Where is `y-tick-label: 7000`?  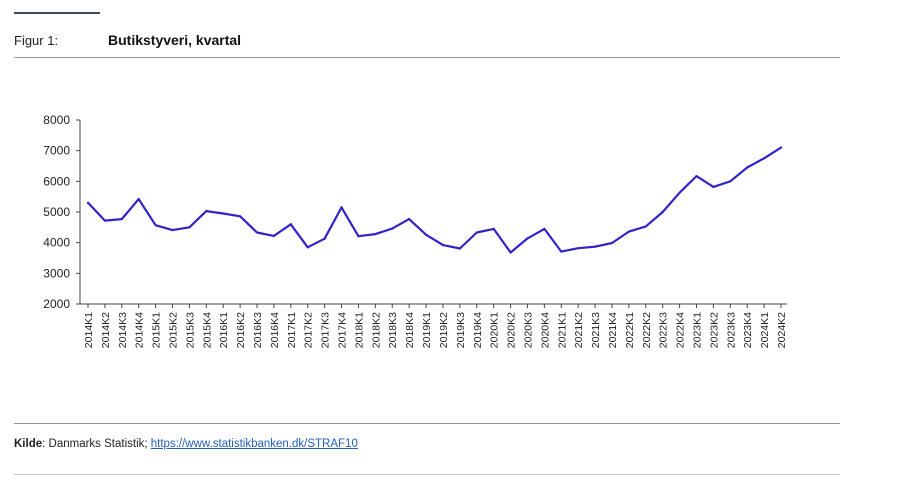 y-tick-label: 7000 is located at coordinates (56, 151).